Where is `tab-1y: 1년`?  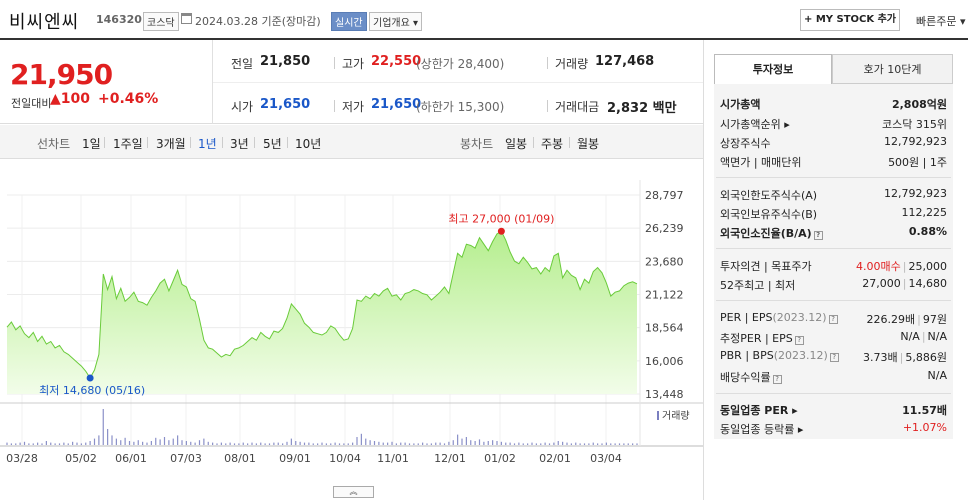
tab-1y: 1년 is located at coordinates (207, 144).